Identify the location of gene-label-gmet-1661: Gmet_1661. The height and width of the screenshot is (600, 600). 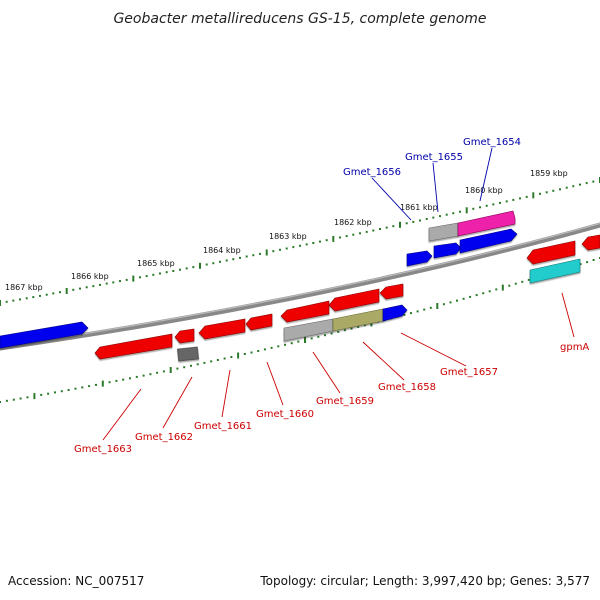
(223, 426).